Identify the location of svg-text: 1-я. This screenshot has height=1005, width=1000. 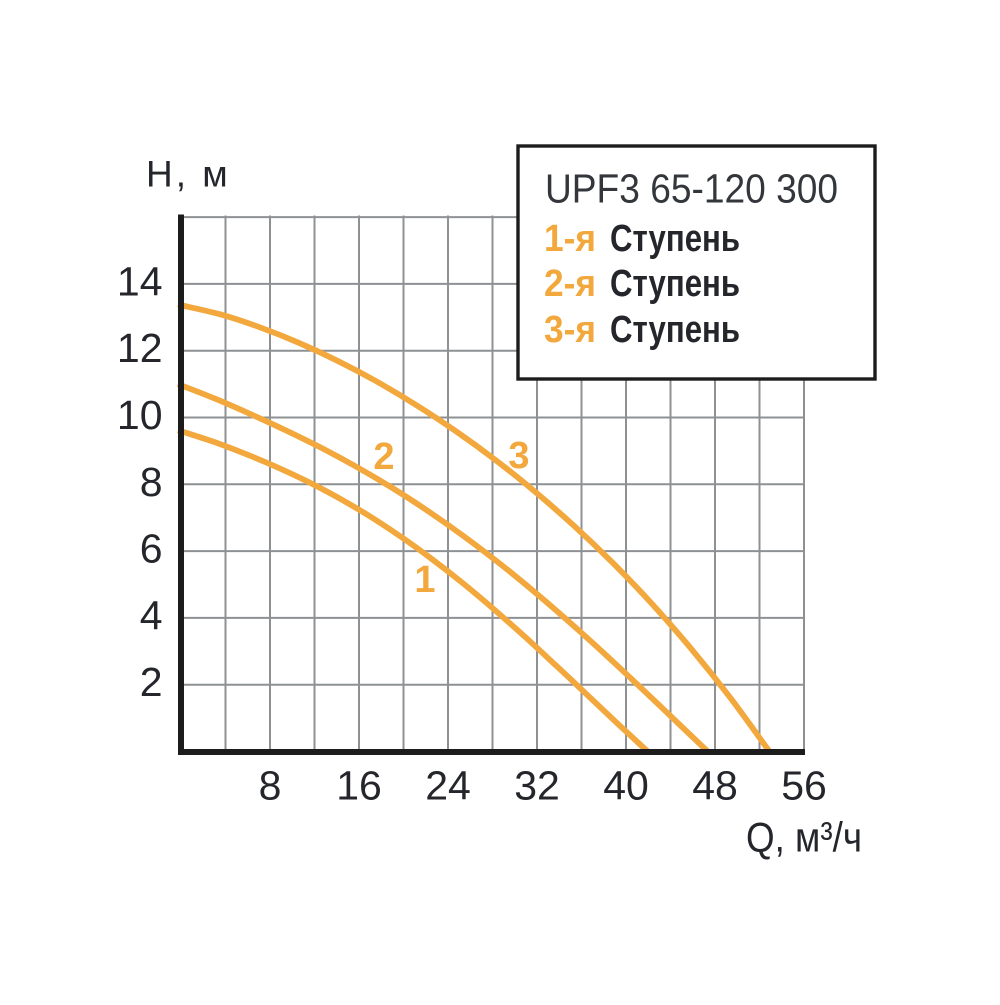
(570, 239).